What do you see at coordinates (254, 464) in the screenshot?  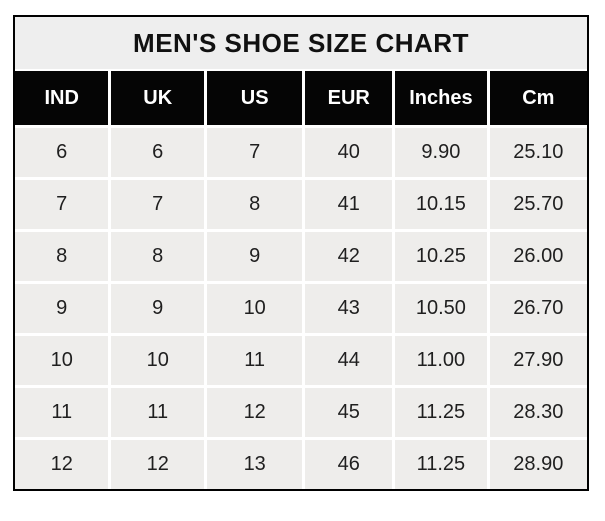 I see `table-cell: 13` at bounding box center [254, 464].